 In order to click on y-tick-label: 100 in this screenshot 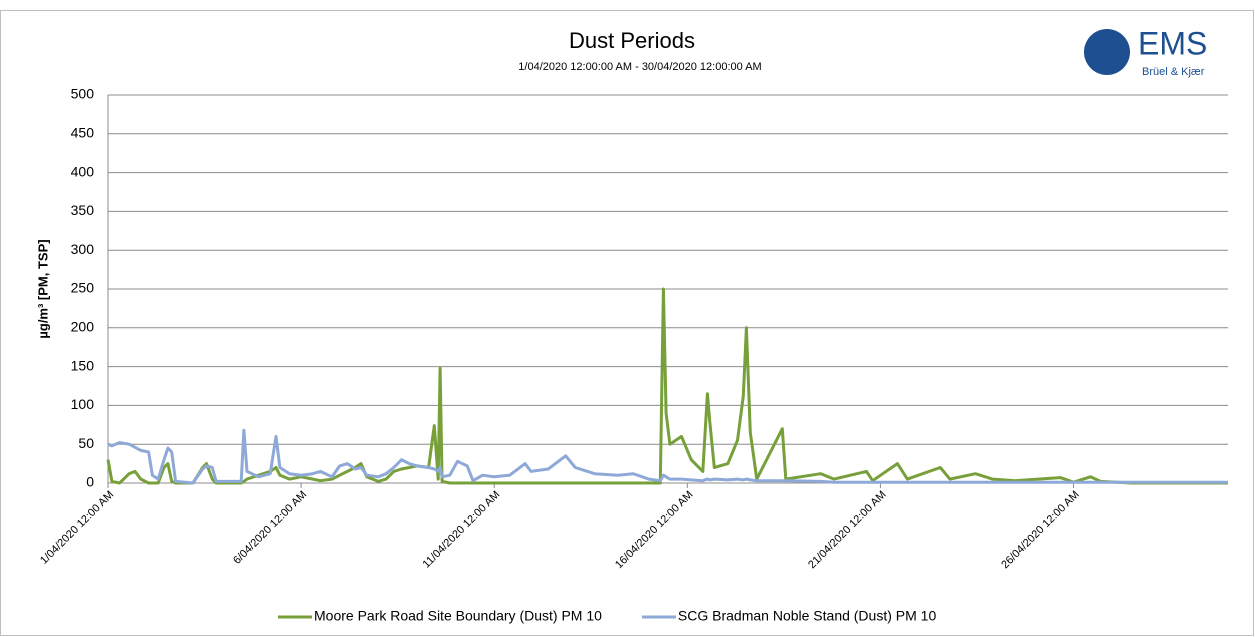, I will do `click(83, 404)`.